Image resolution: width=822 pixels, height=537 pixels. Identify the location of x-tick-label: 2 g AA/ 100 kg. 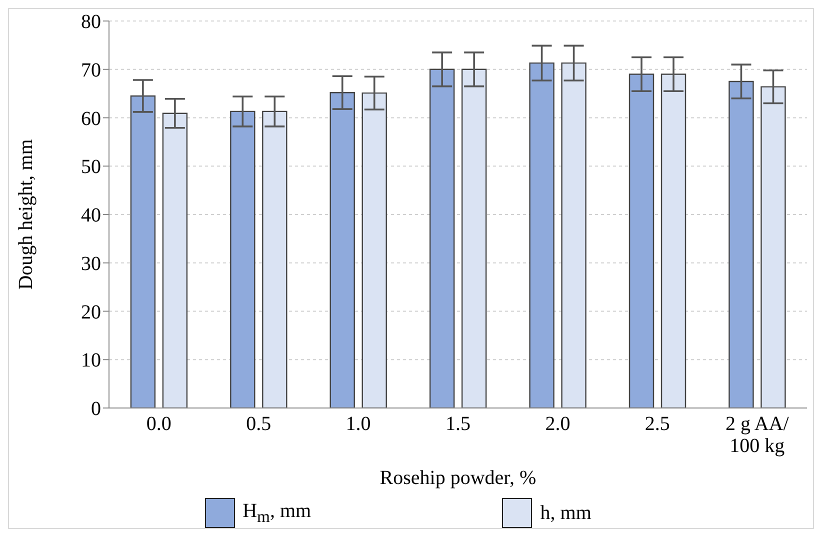
(757, 435).